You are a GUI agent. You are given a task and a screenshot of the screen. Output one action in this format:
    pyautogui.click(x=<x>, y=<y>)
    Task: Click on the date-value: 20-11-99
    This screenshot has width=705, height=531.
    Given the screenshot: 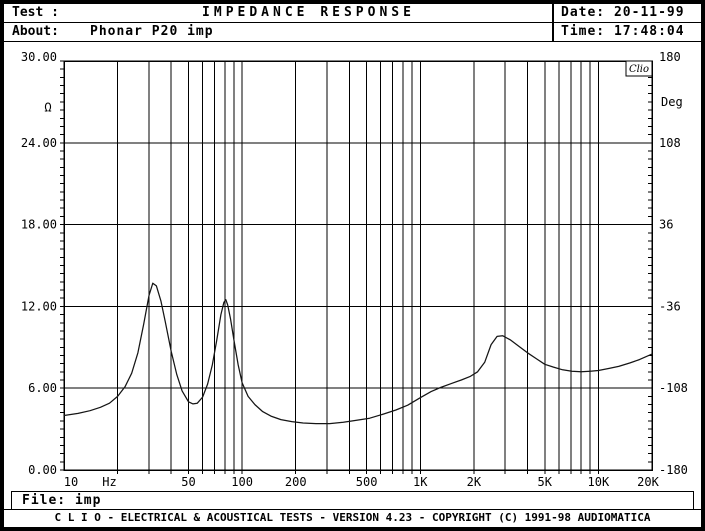 What is the action you would take?
    pyautogui.click(x=649, y=12)
    